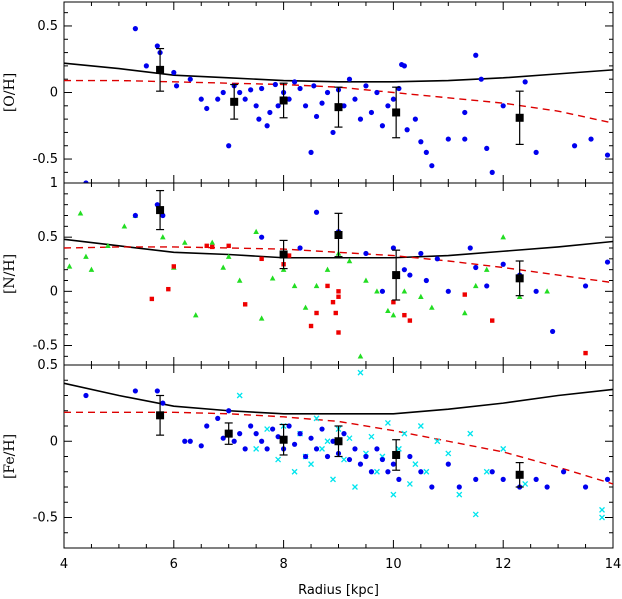 The height and width of the screenshot is (599, 622). What do you see at coordinates (503, 564) in the screenshot?
I see `x-tick-label: 12` at bounding box center [503, 564].